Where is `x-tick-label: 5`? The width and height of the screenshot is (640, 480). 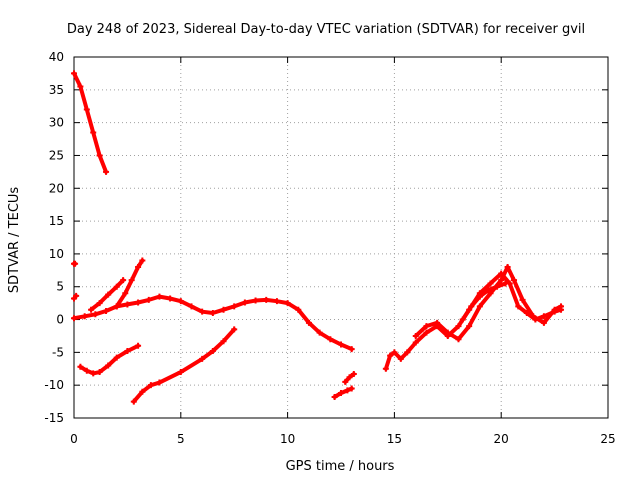 x-tick-label: 5 is located at coordinates (181, 439).